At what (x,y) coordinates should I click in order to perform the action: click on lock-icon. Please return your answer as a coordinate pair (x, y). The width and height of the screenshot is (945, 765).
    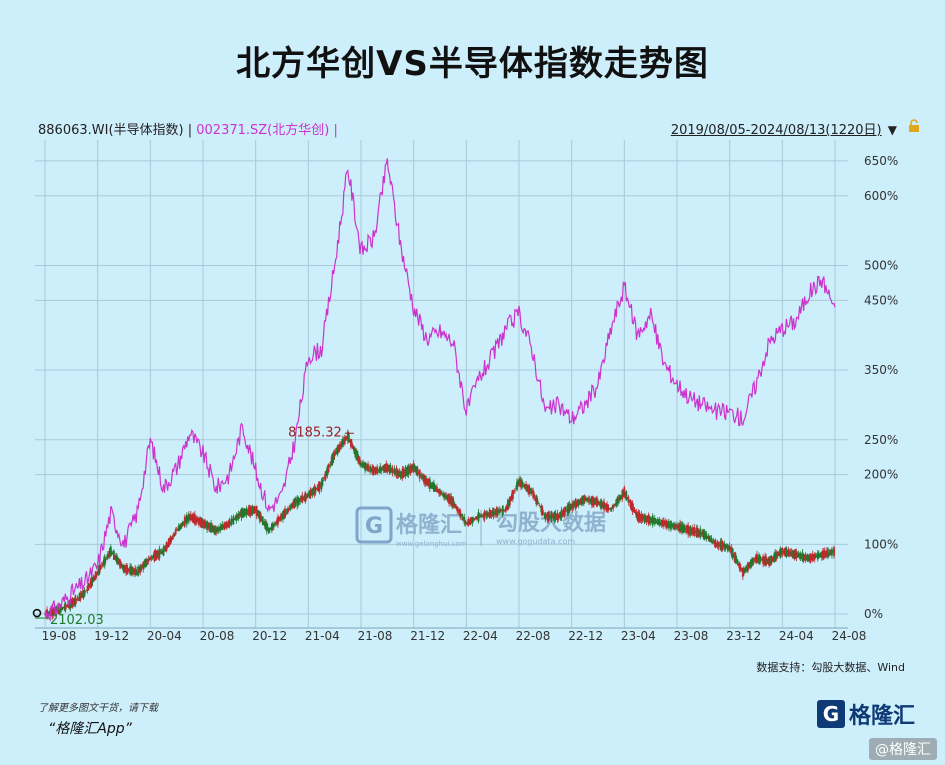
    Looking at the image, I should click on (914, 126).